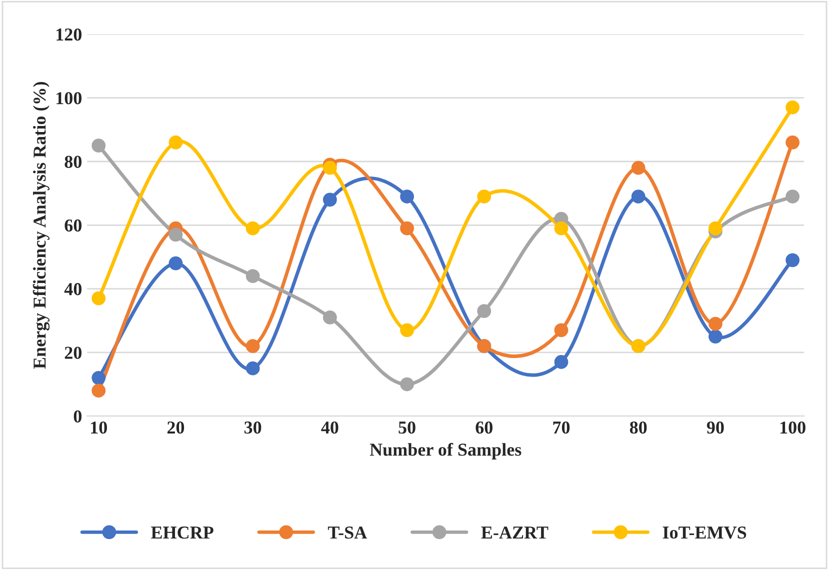 Image resolution: width=829 pixels, height=570 pixels. What do you see at coordinates (69, 98) in the screenshot?
I see `y-tick-label: 100` at bounding box center [69, 98].